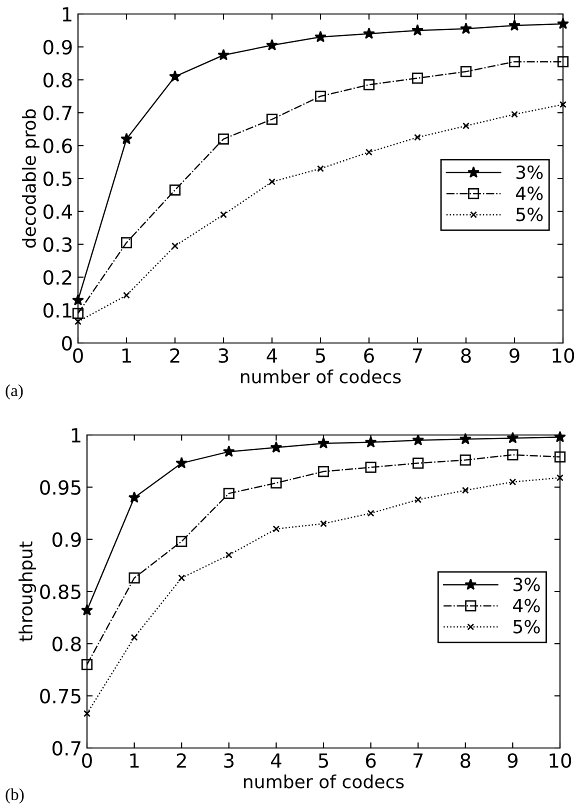 Image resolution: width=580 pixels, height=809 pixels. Describe the element at coordinates (27, 591) in the screenshot. I see `y-axis-title: throughput` at that location.